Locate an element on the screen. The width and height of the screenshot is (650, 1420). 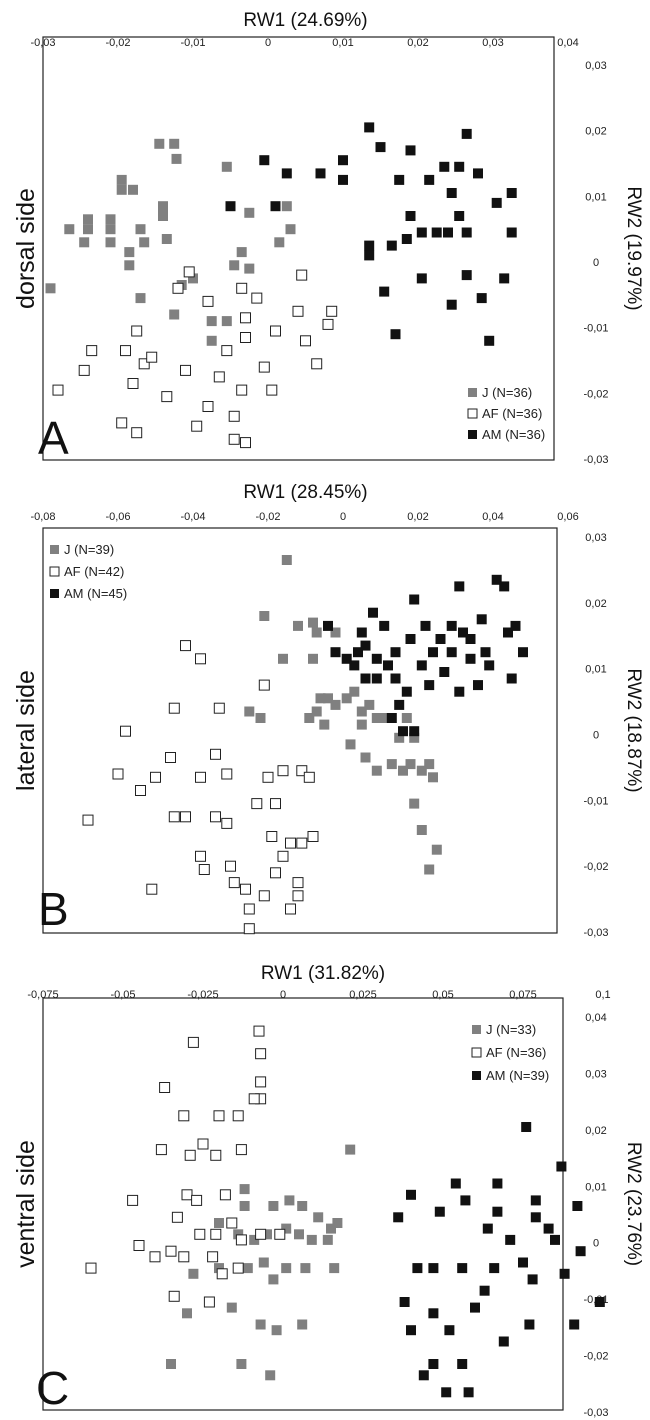
legend: J (N=36) AF (N=36) AM (N=36) is located at coordinates (506, 413).